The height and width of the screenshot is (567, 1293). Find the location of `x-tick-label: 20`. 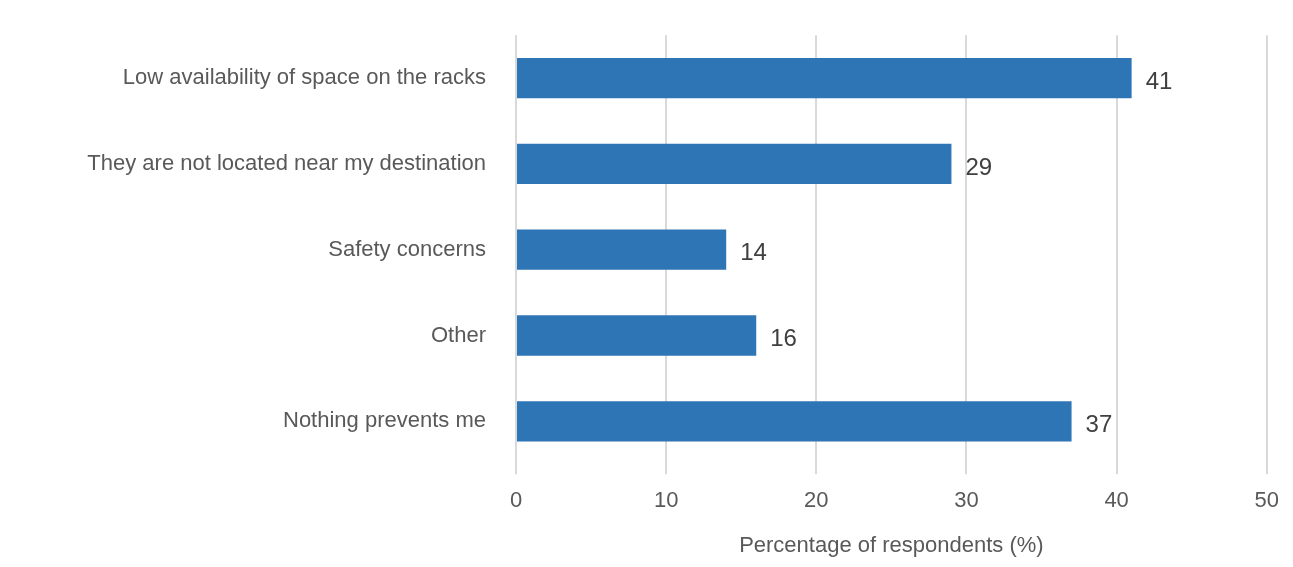

x-tick-label: 20 is located at coordinates (816, 500).